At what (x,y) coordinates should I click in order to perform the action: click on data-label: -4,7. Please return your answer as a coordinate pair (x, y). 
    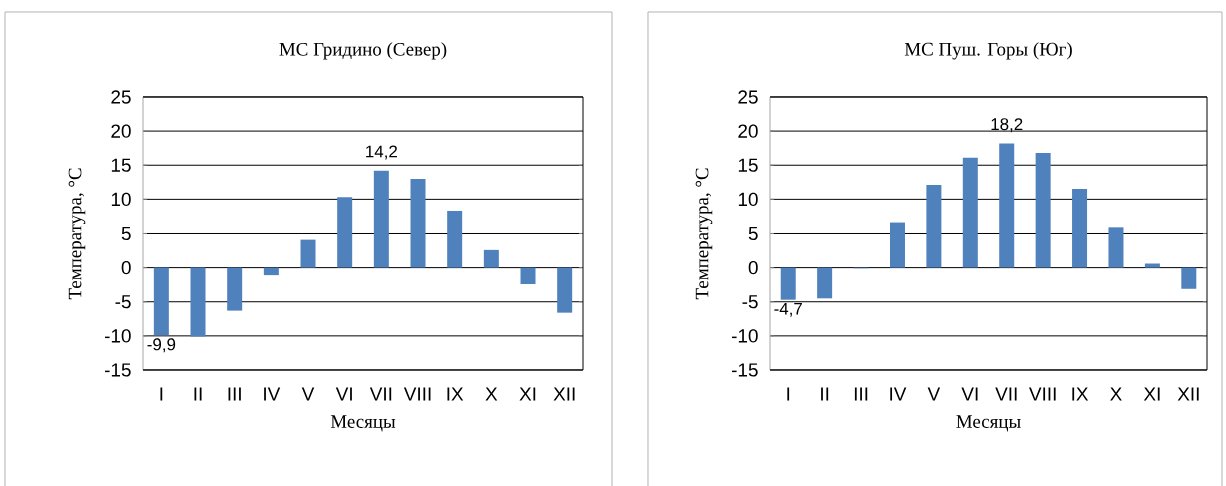
    Looking at the image, I should click on (788, 309).